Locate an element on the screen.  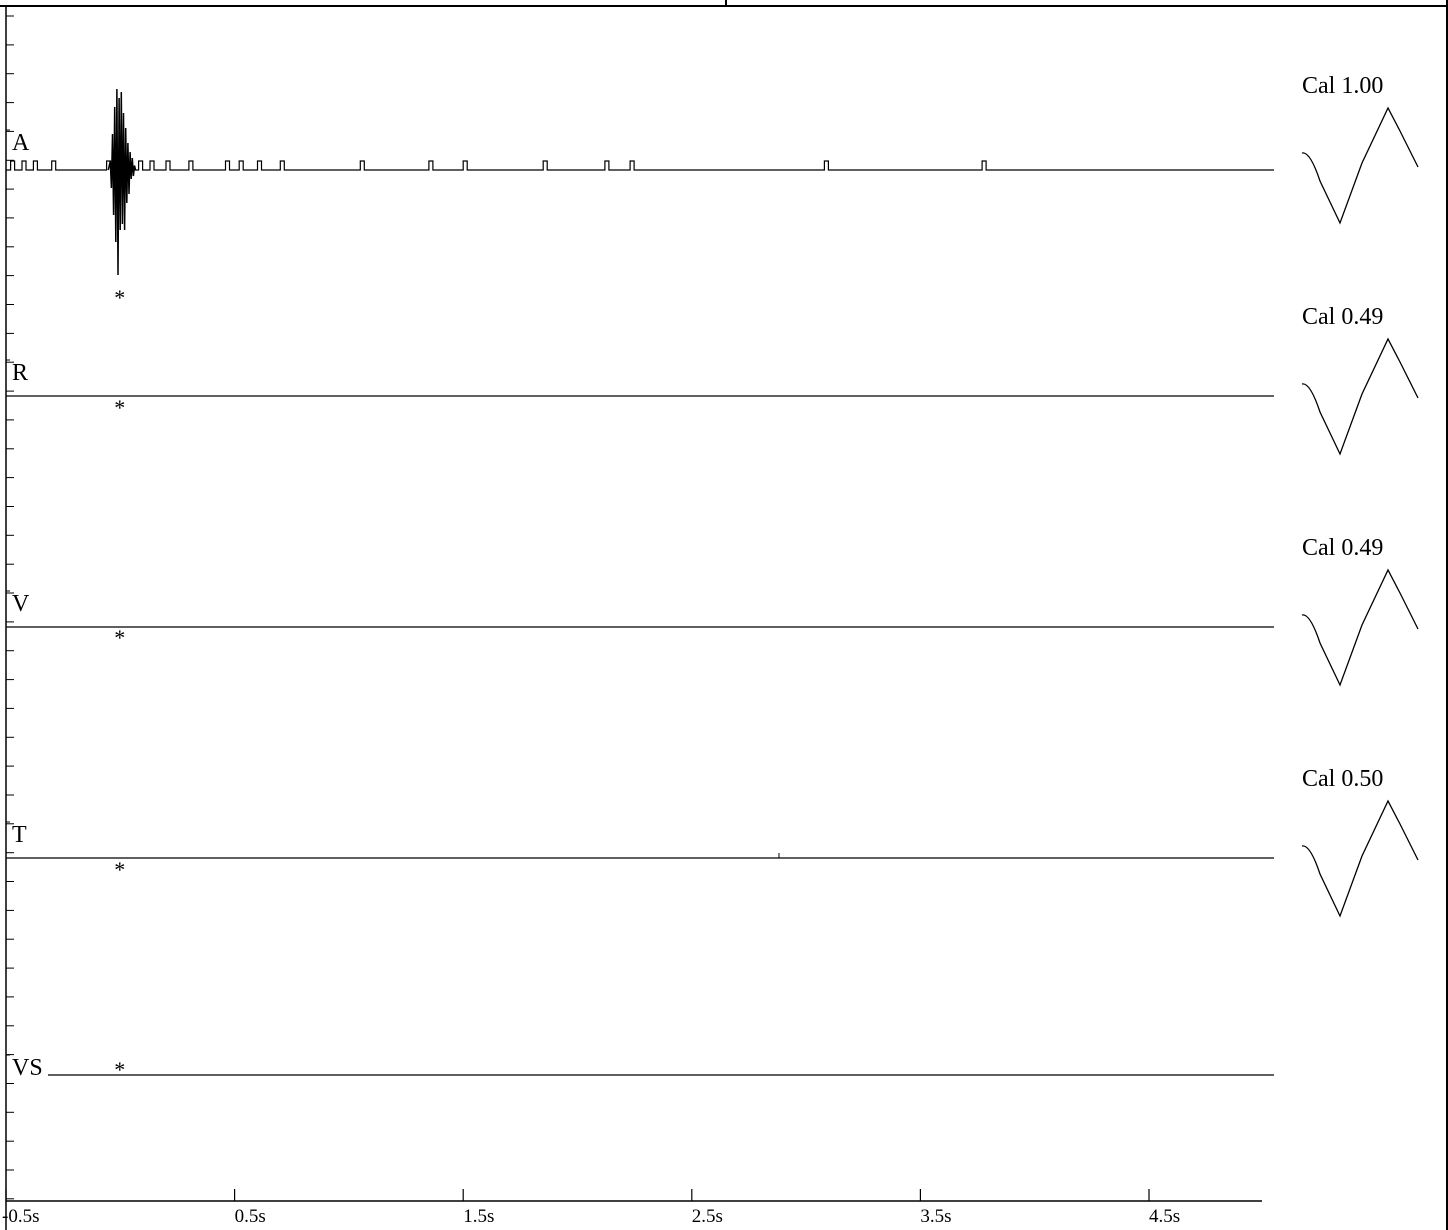
calibration-a: Cal 1.00 is located at coordinates (1360, 149).